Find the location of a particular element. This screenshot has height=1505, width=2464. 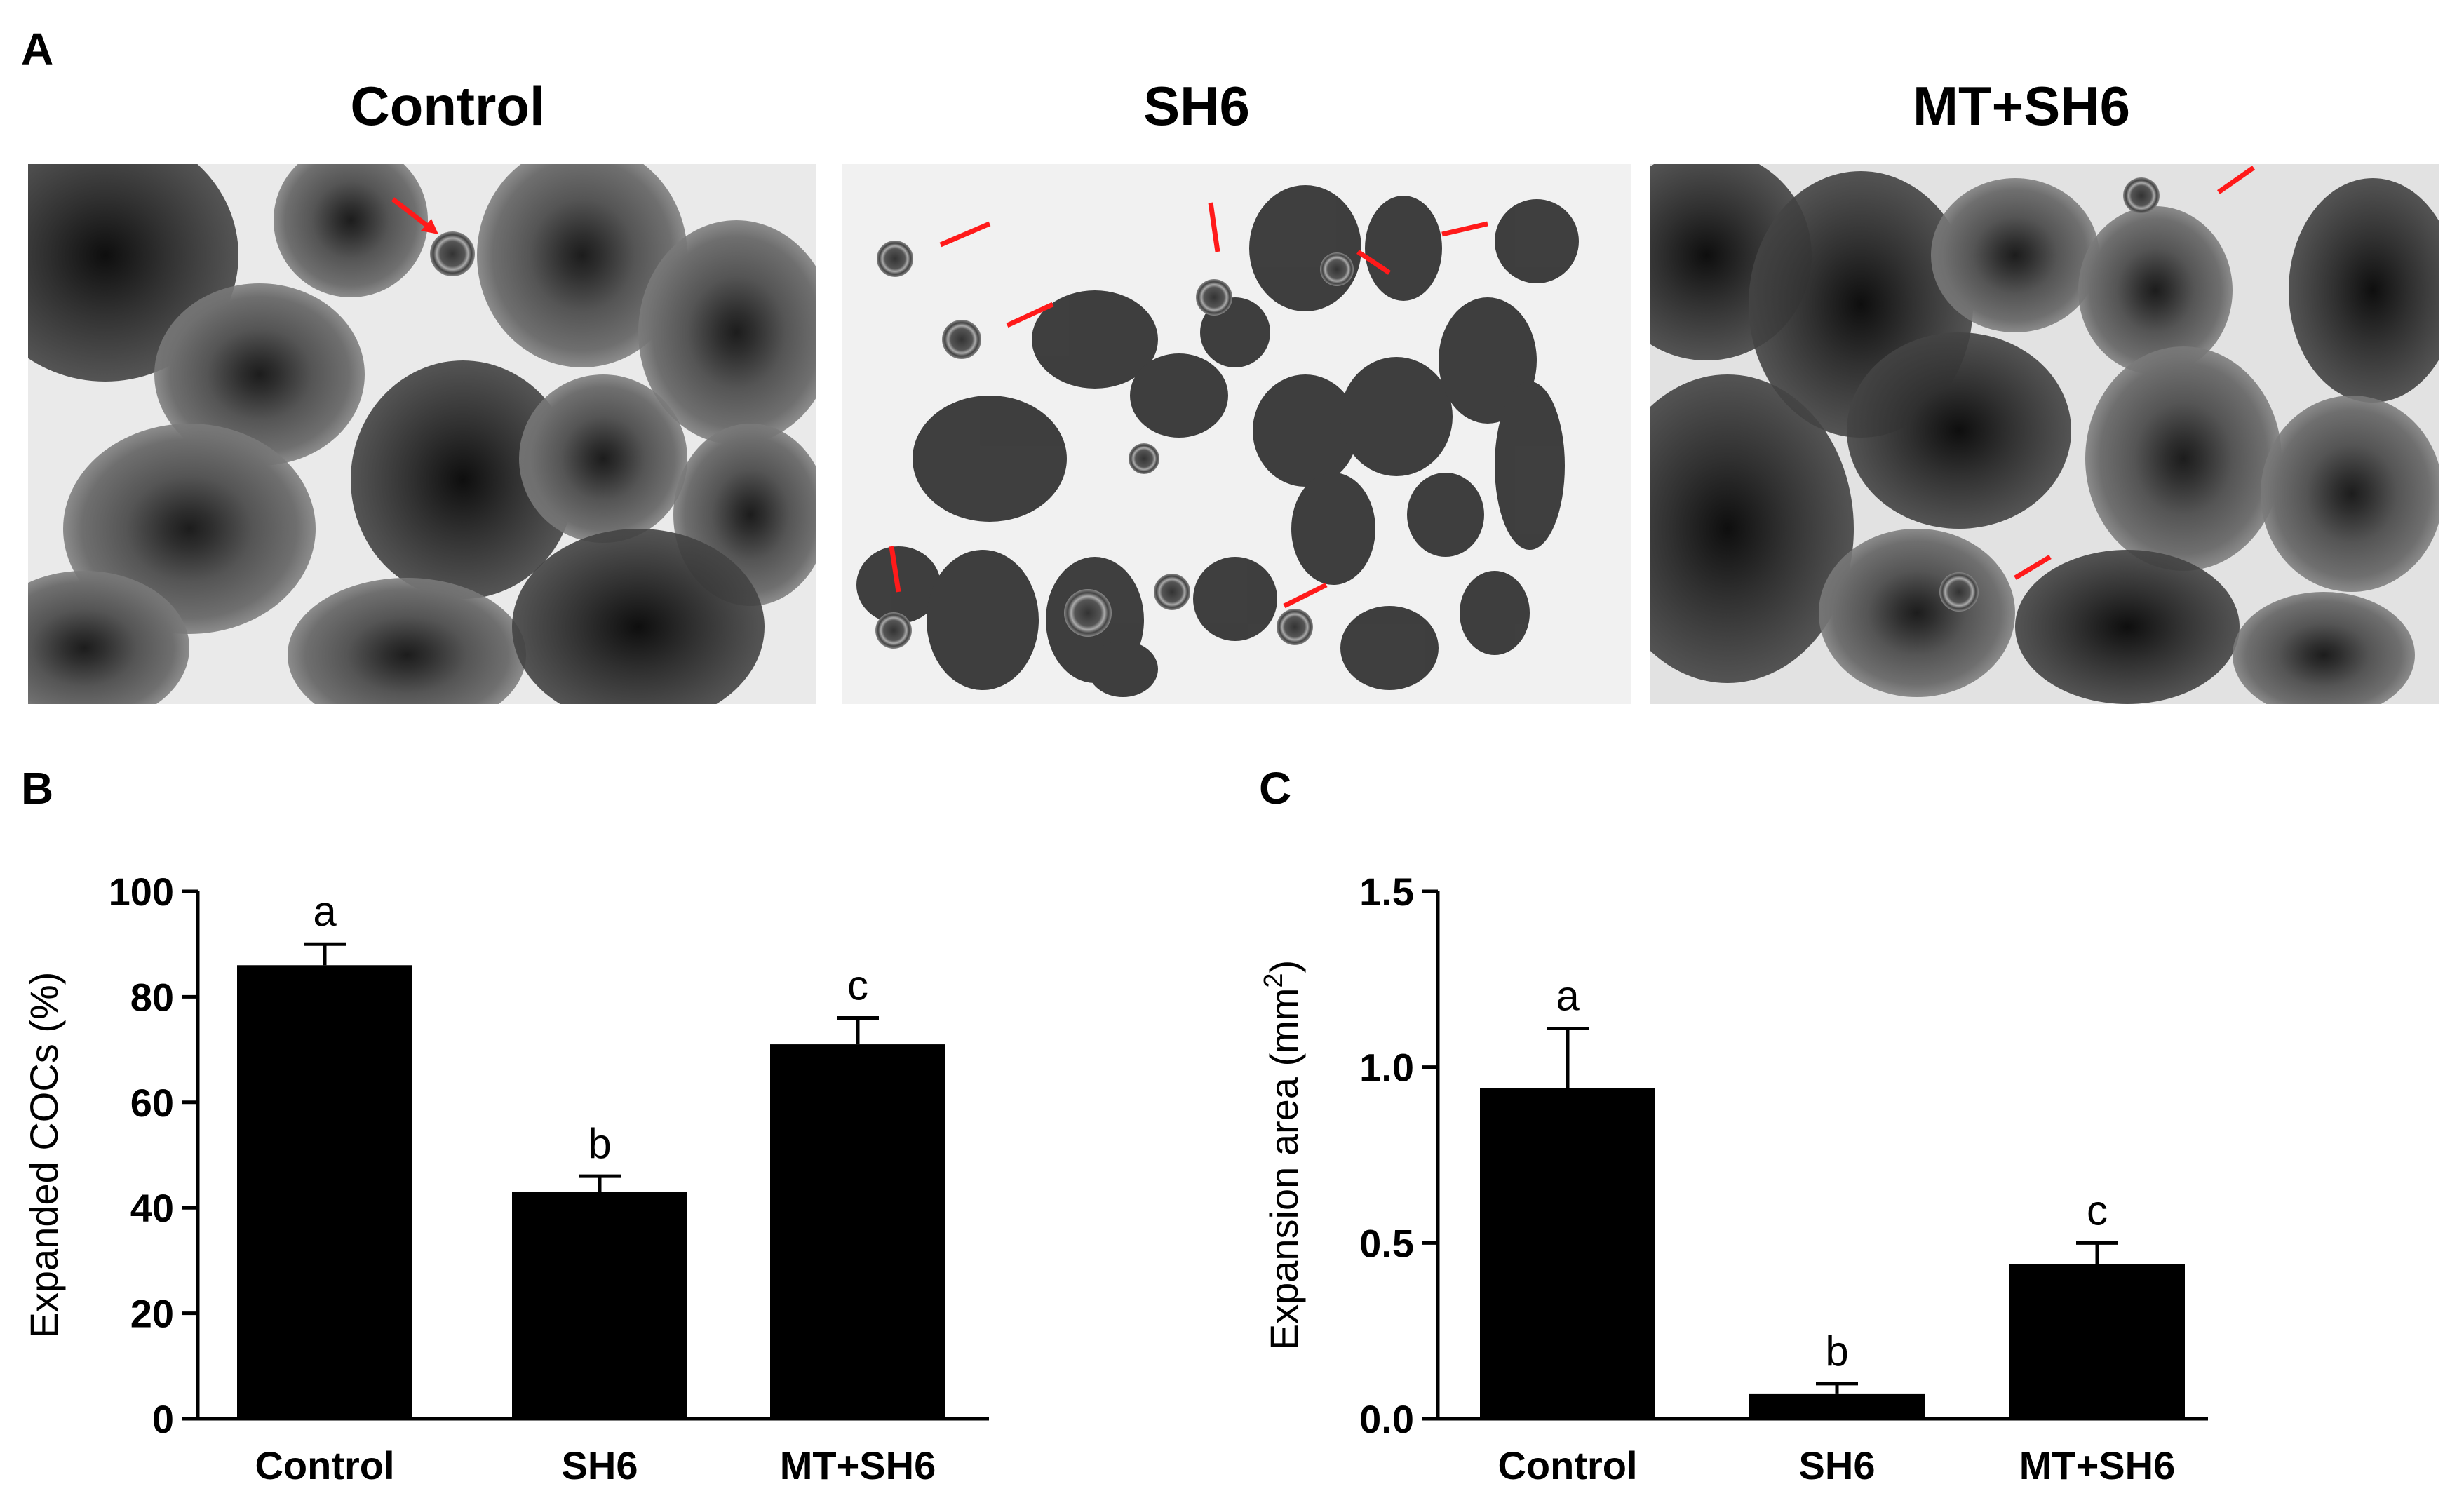

image-title-control: Control is located at coordinates (447, 106).